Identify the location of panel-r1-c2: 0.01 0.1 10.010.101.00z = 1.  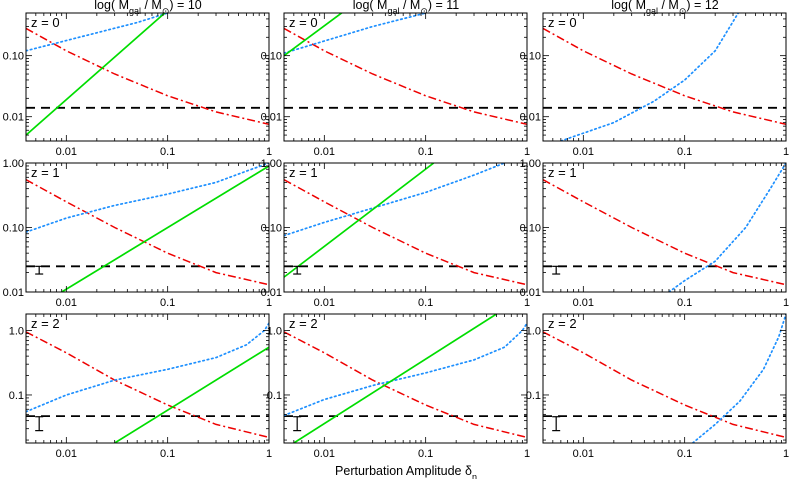
(654, 233).